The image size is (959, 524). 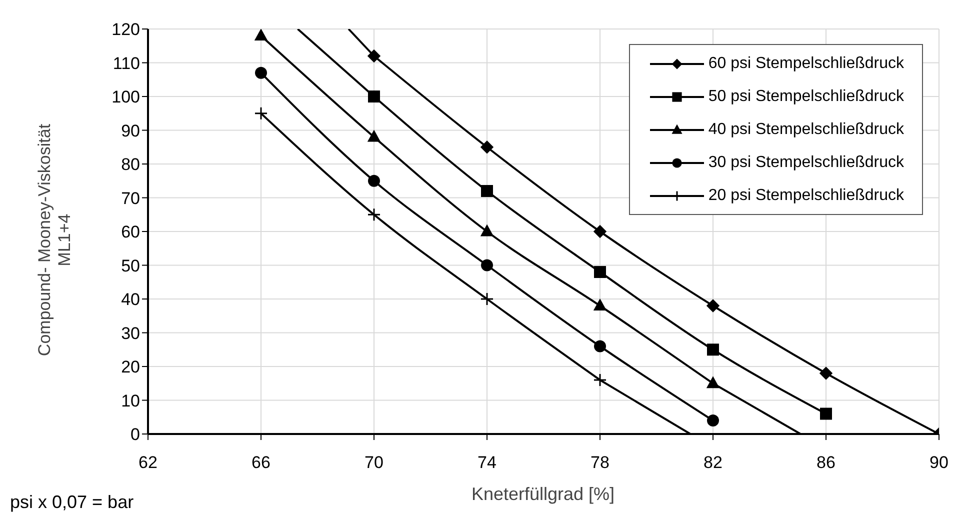 What do you see at coordinates (130, 333) in the screenshot?
I see `y-tick-label: 30` at bounding box center [130, 333].